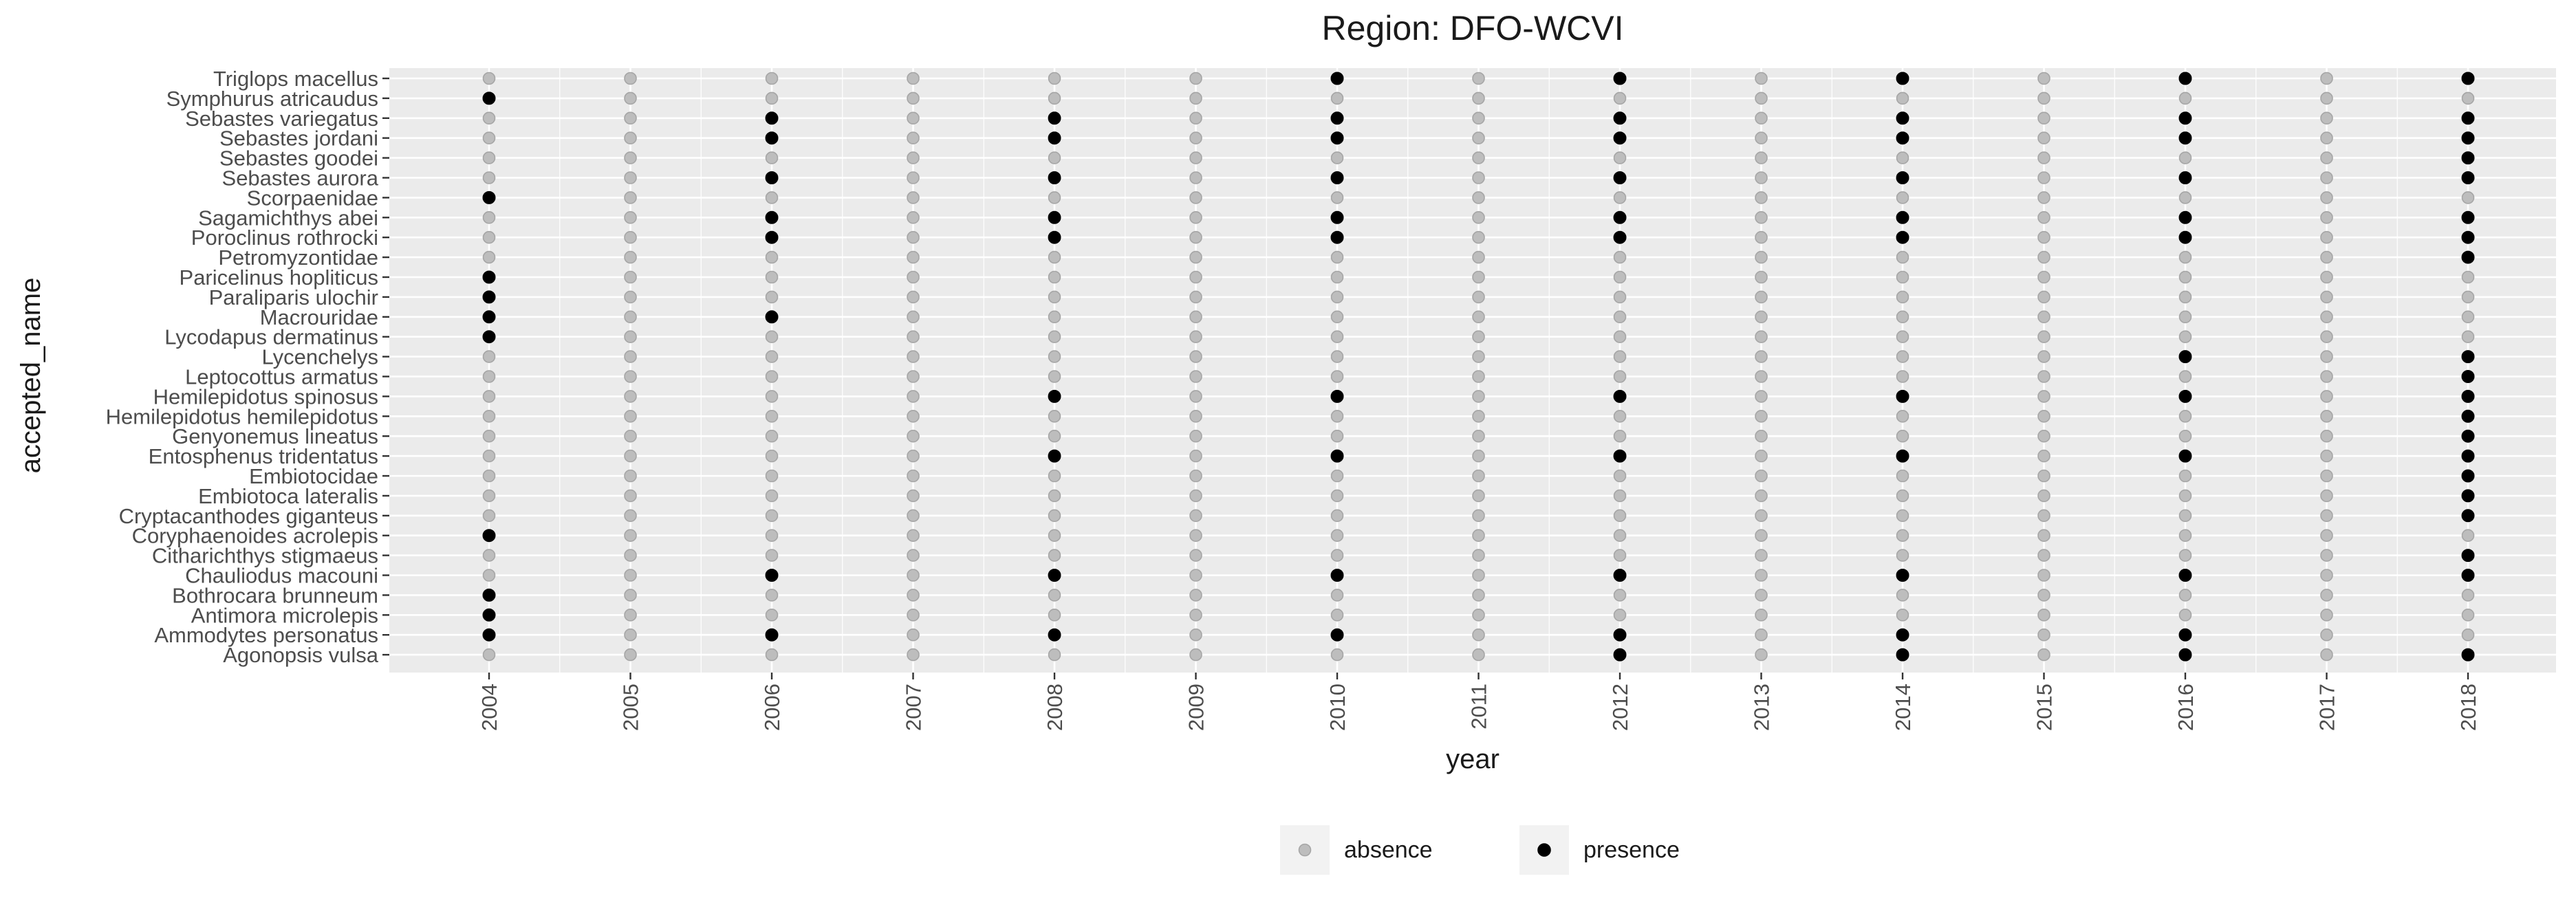  Describe the element at coordinates (298, 158) in the screenshot. I see `y-tick-label: Sebastes goodei` at that location.